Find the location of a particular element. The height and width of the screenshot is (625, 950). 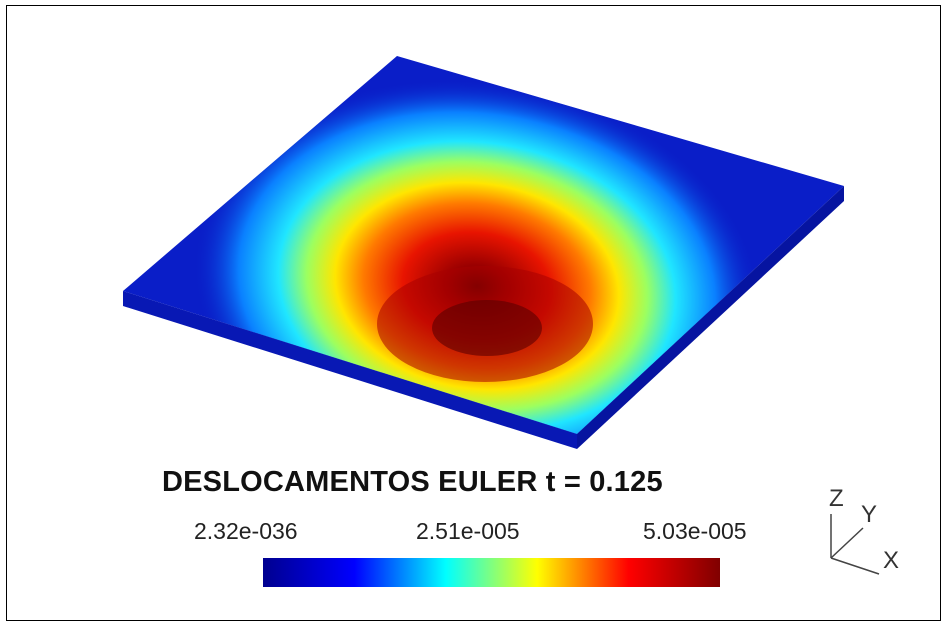

colorbar is located at coordinates (491, 572).